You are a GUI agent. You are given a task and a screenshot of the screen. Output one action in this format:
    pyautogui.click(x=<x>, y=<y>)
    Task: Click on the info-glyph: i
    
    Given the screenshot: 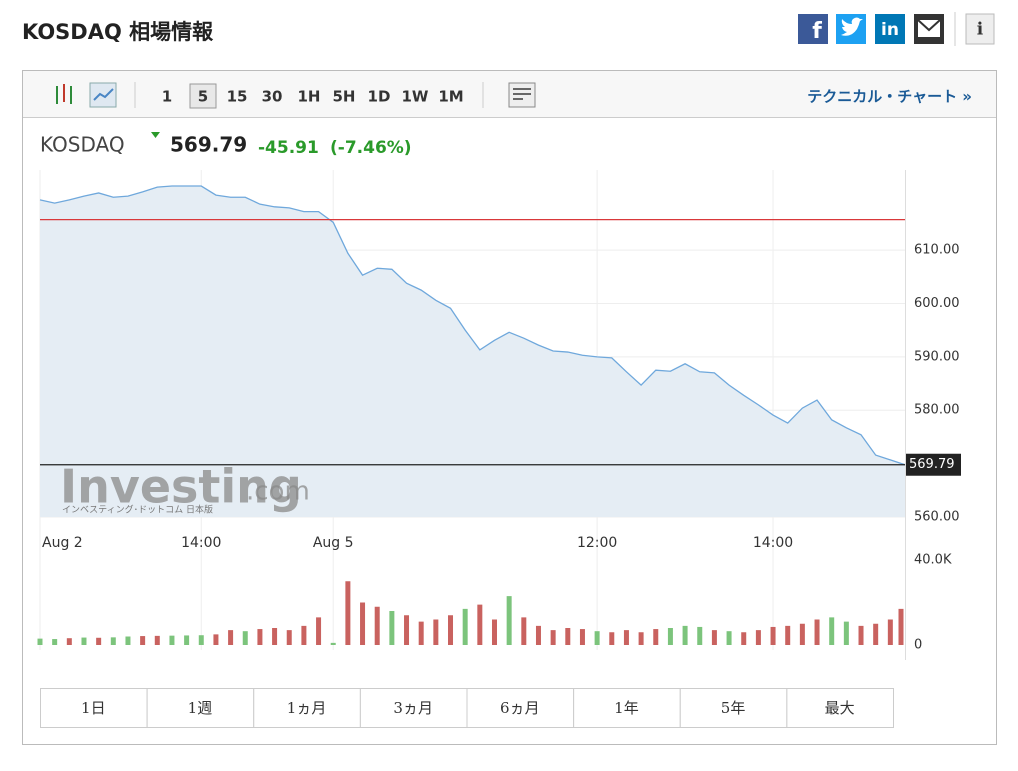 What is the action you would take?
    pyautogui.click(x=980, y=30)
    